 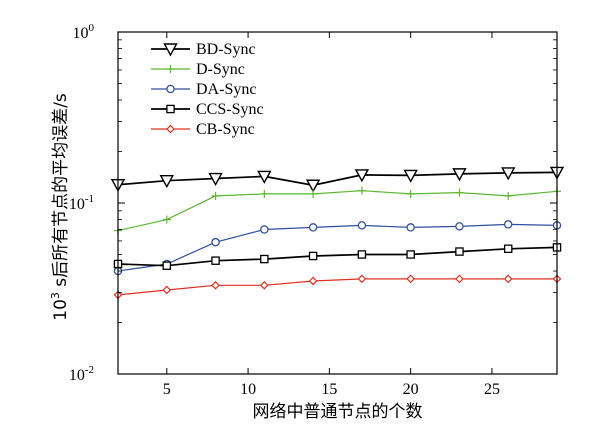 What do you see at coordinates (230, 109) in the screenshot?
I see `legend-label: CCS-Sync` at bounding box center [230, 109].